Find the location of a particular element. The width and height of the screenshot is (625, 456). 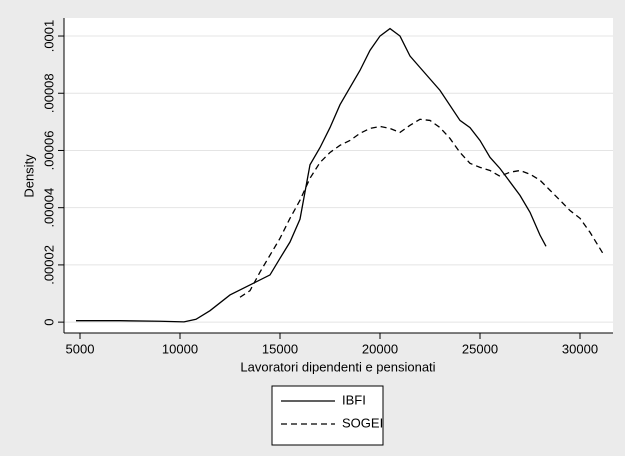

x-tick-label: 30000 is located at coordinates (580, 348).